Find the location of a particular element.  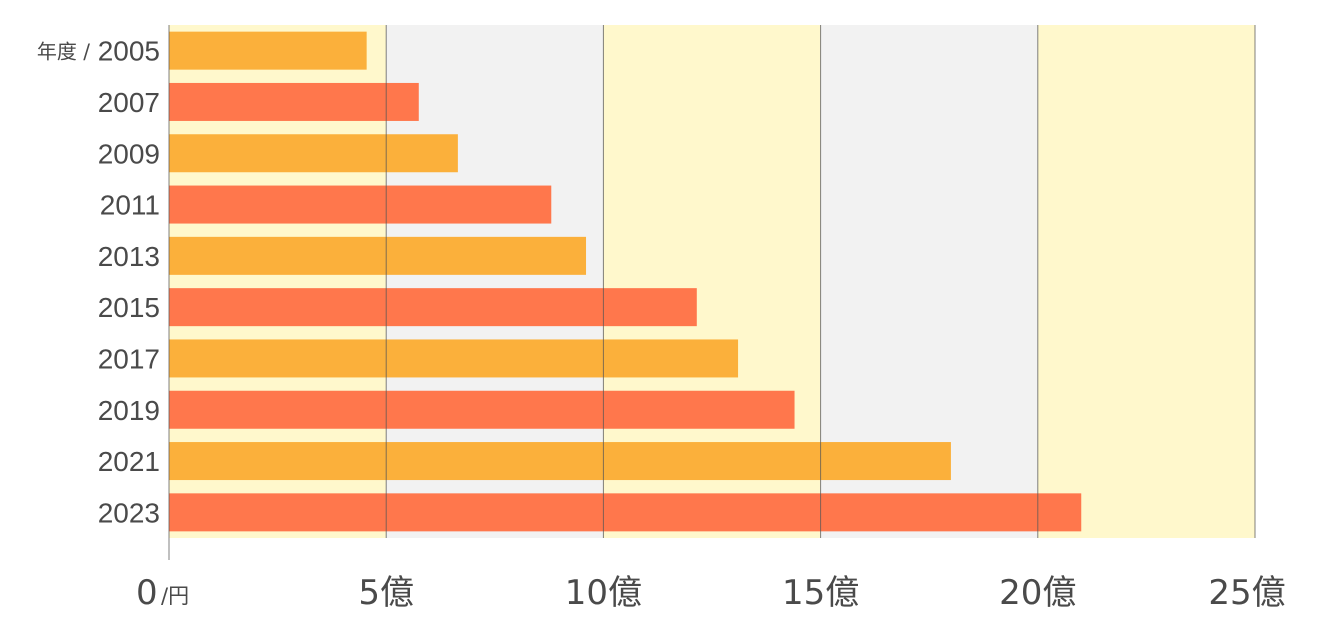

bar-2023 is located at coordinates (625, 512).